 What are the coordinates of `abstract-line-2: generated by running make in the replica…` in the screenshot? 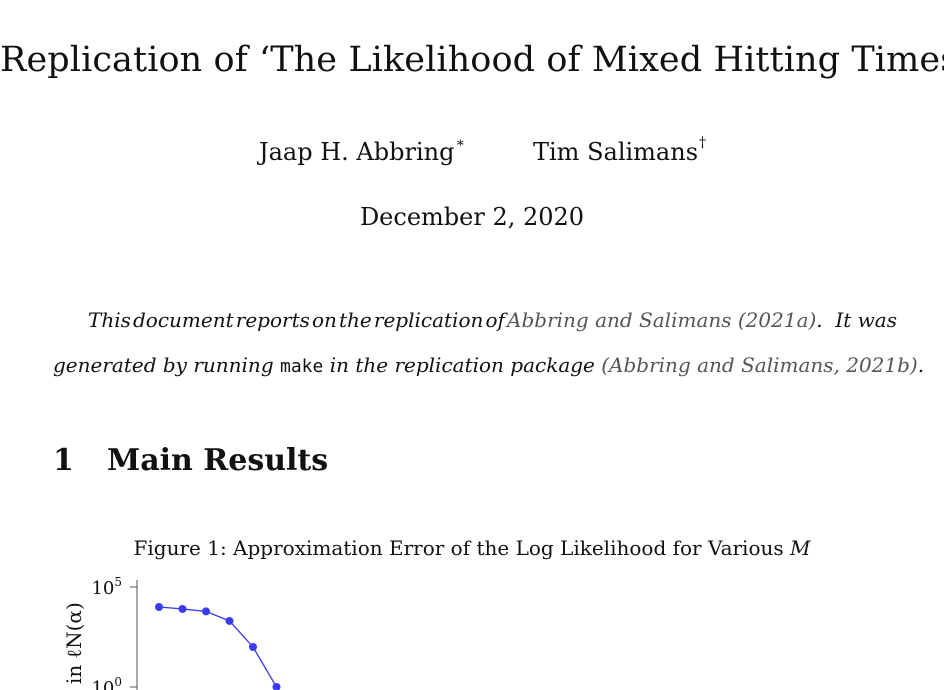 It's located at (488, 365).